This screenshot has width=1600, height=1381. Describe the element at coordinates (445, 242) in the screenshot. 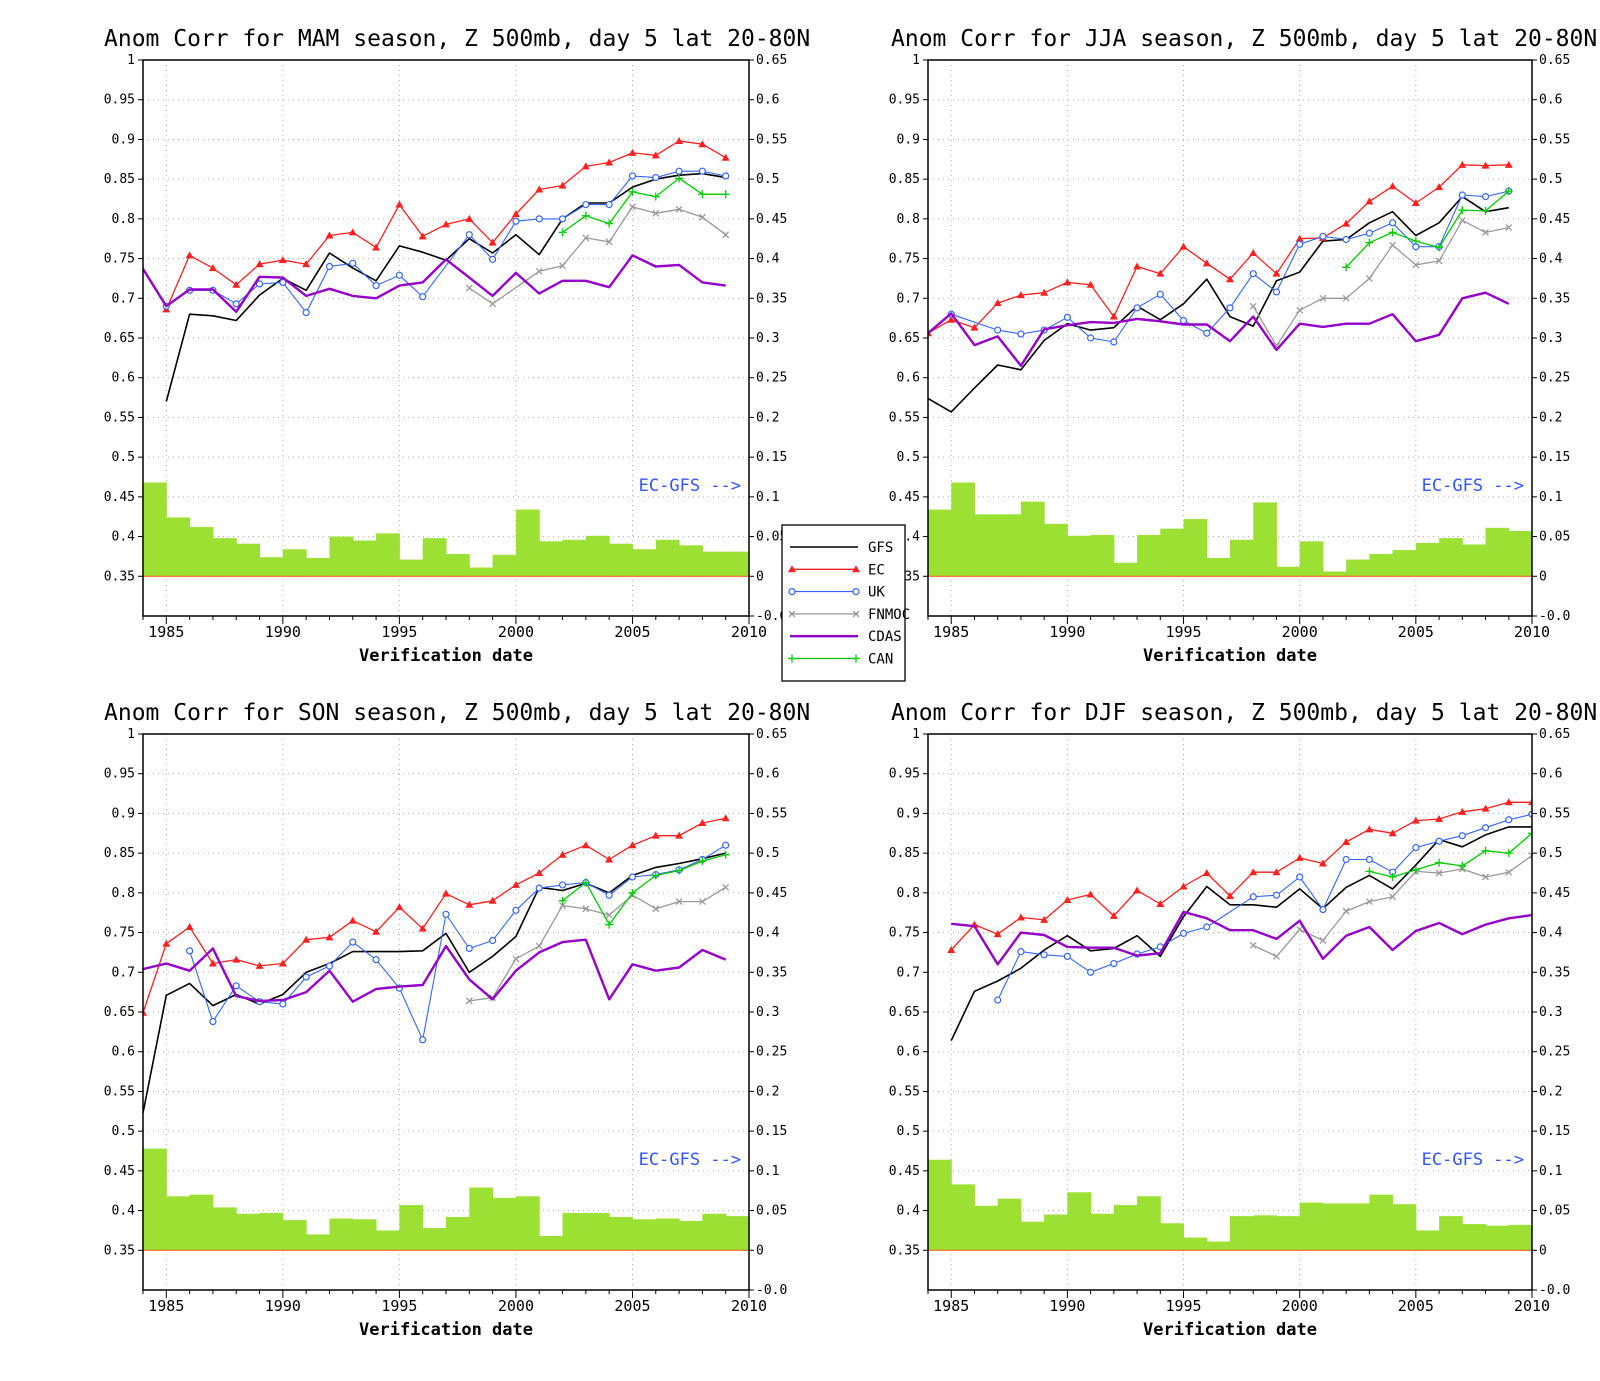

I see `series-line-uk` at that location.